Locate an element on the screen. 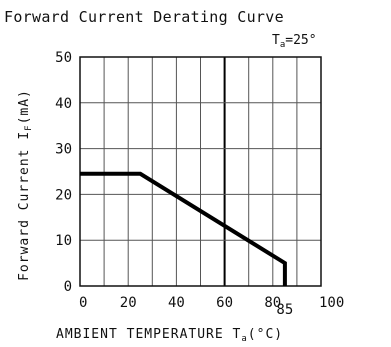 The height and width of the screenshot is (347, 391). condition-label: Ta=25° is located at coordinates (294, 41).